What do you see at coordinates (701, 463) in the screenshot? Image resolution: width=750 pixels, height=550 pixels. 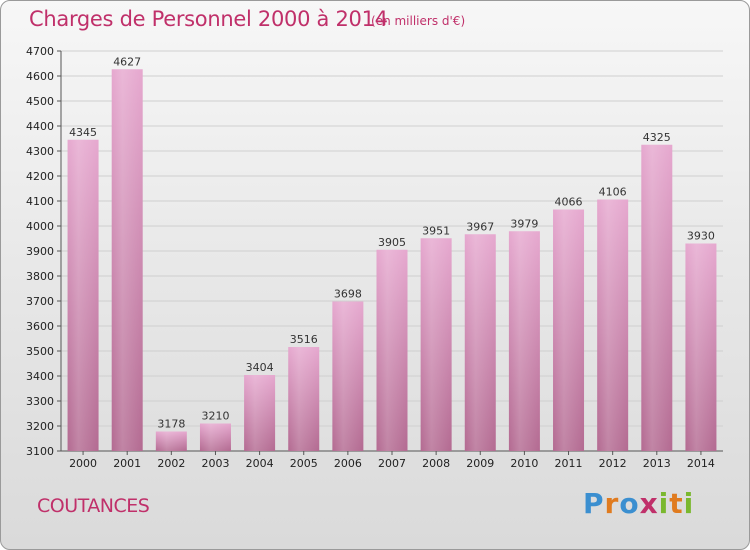 I see `x-tick-label: 2014` at bounding box center [701, 463].